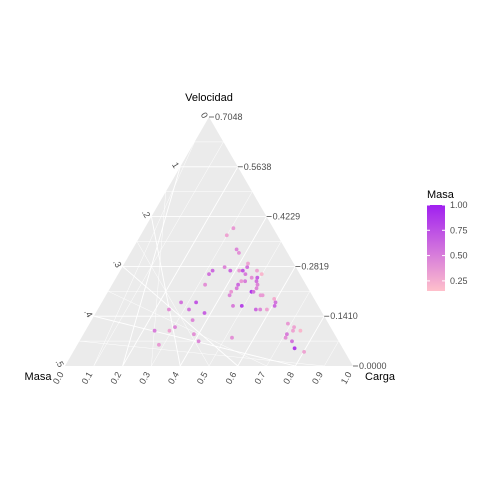 This screenshot has width=480, height=480. What do you see at coordinates (204, 115) in the screenshot?
I see `left-axis-tick-label: 0` at bounding box center [204, 115].